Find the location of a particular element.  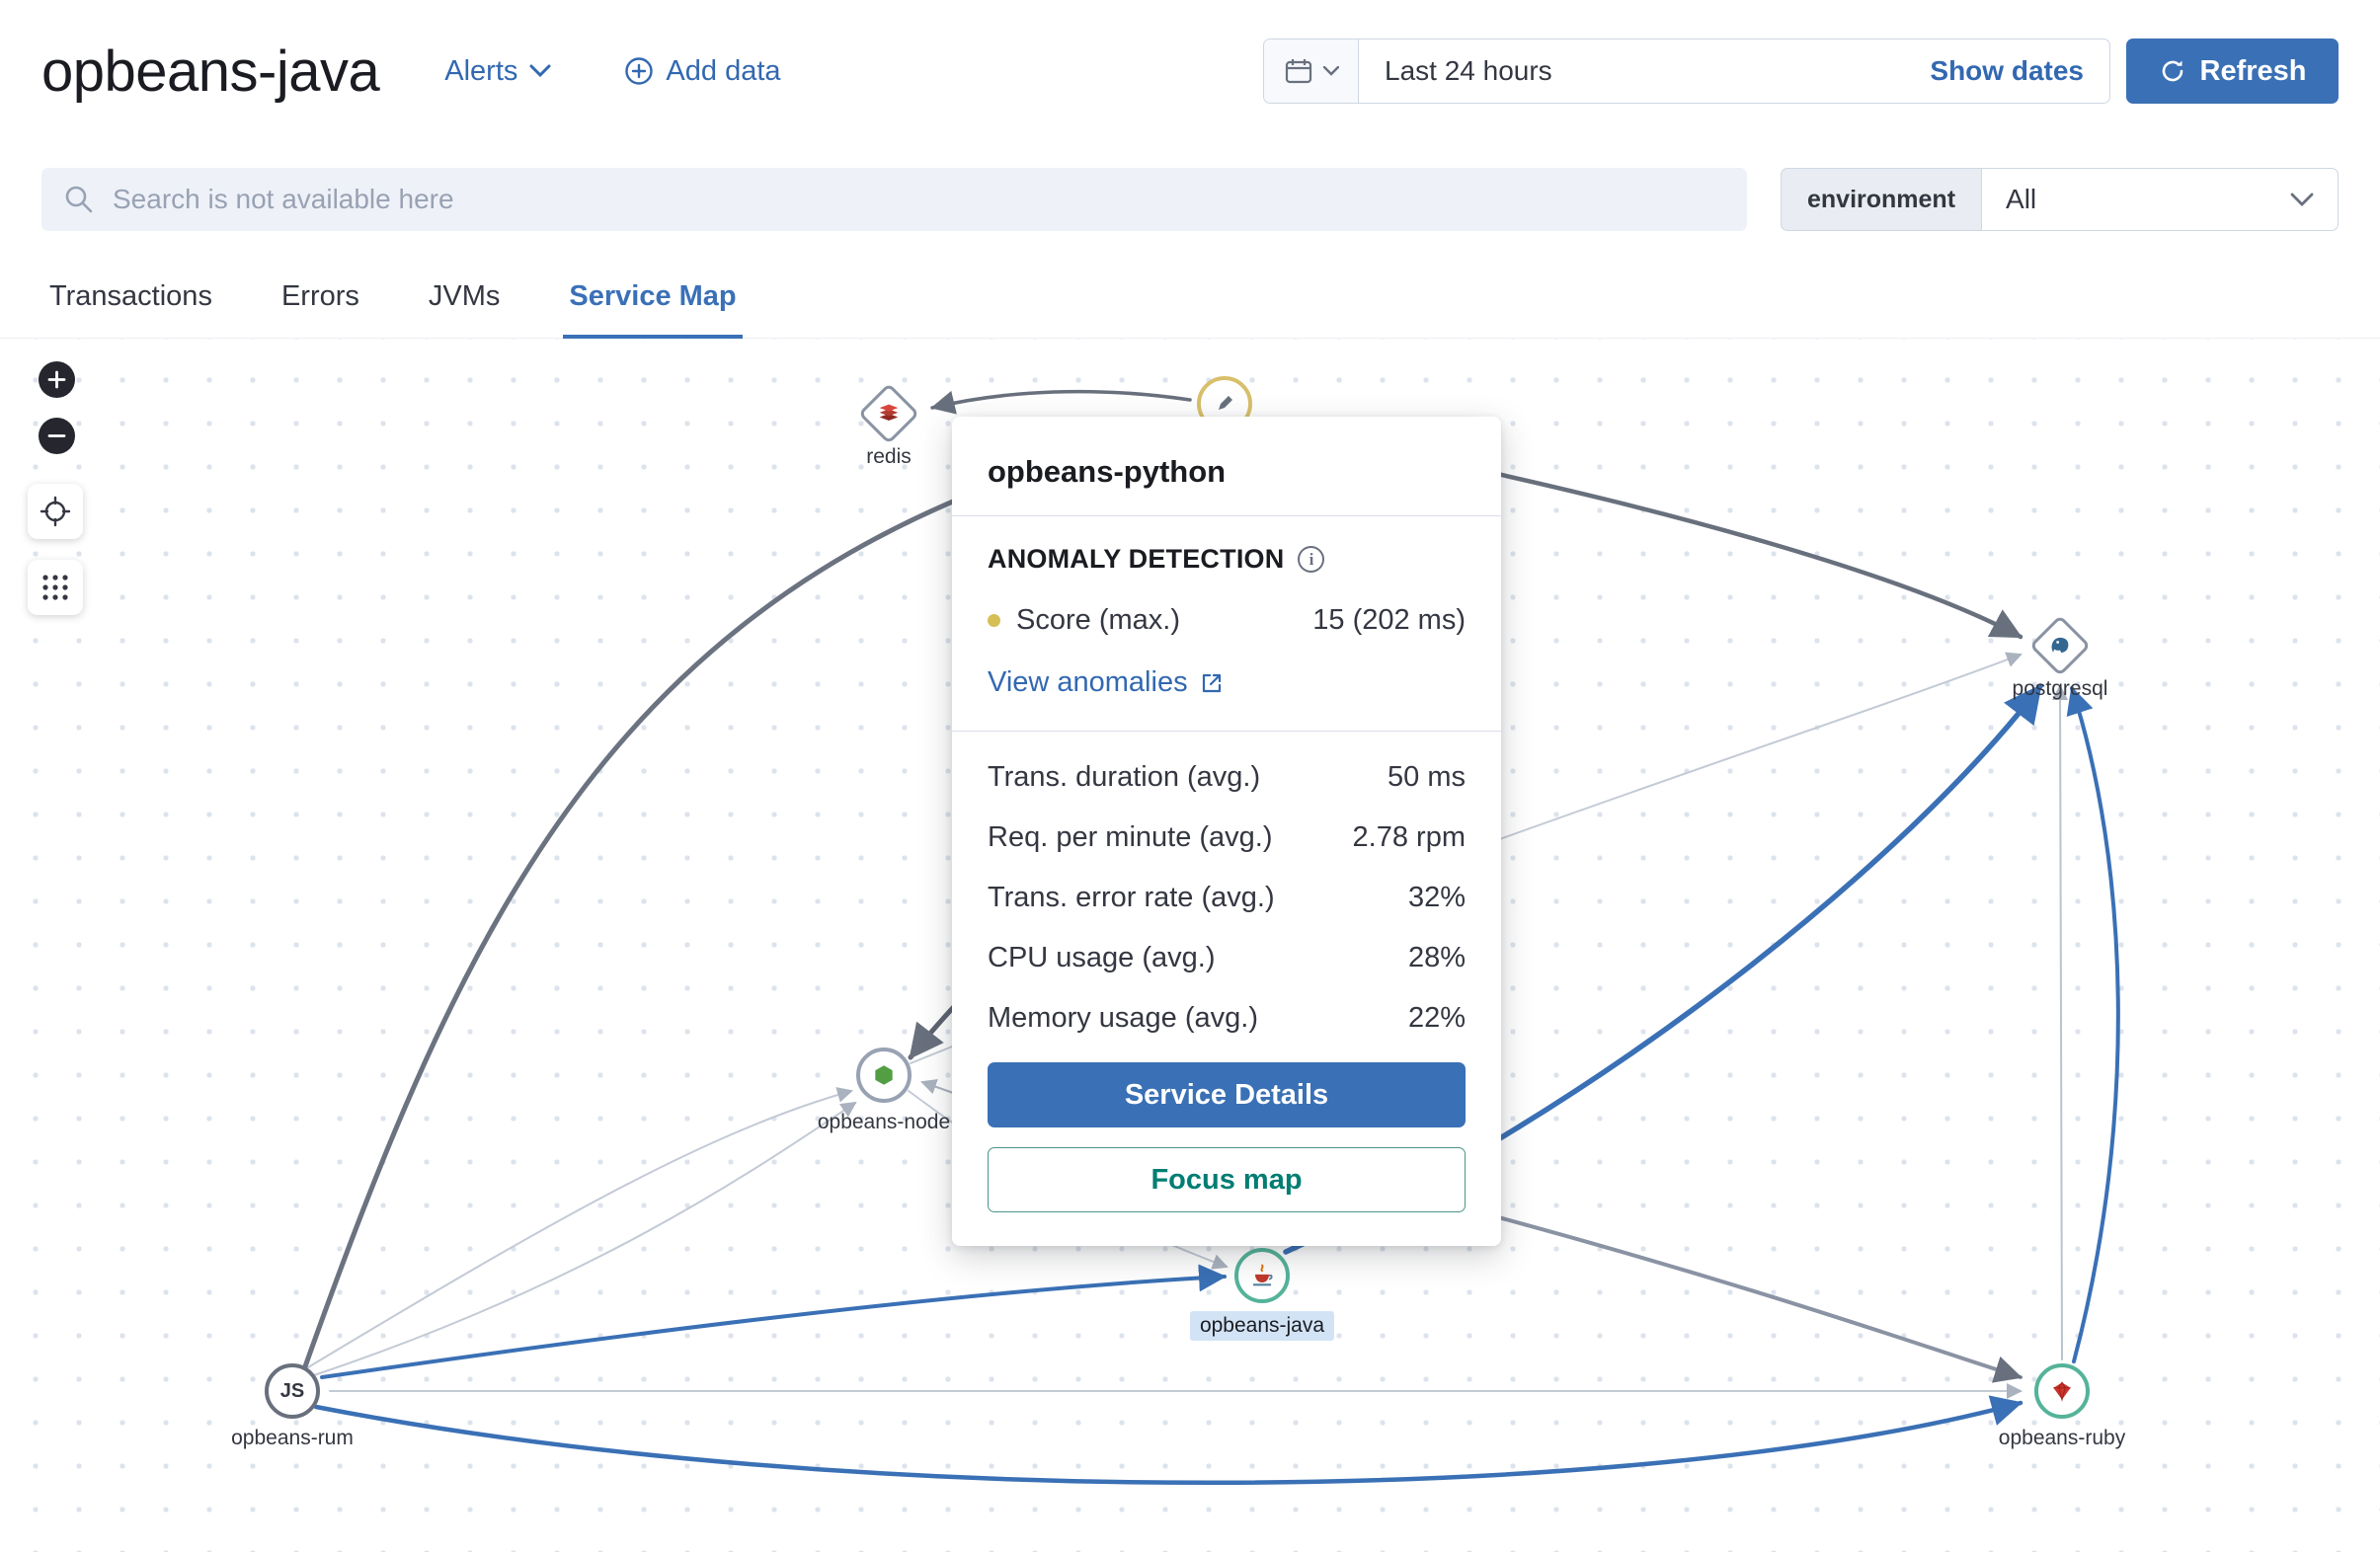

node-label: postgresql is located at coordinates (2060, 688).